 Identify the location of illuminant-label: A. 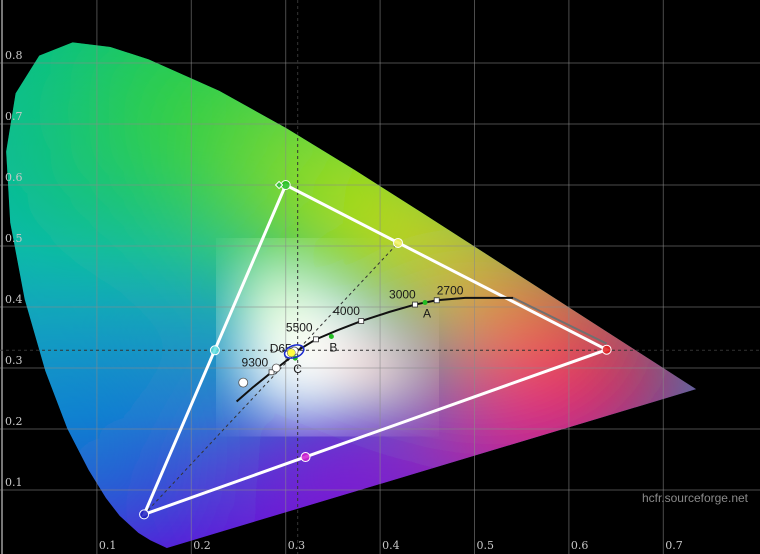
(427, 313).